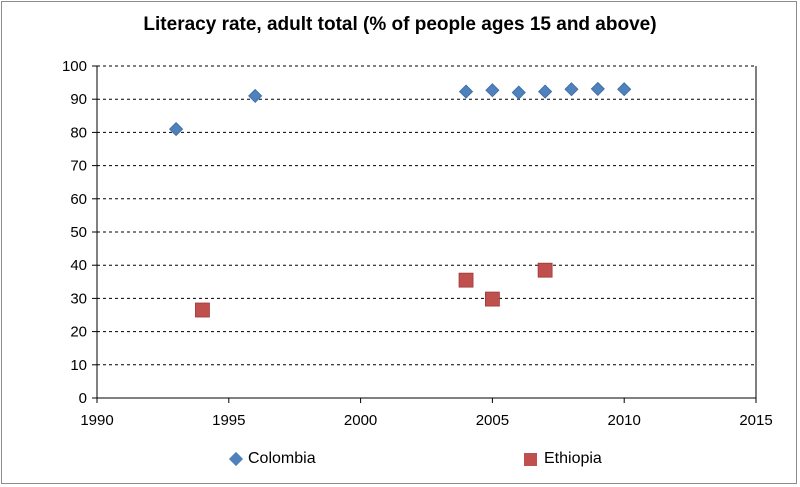  I want to click on colombia-point-1996, so click(255, 95).